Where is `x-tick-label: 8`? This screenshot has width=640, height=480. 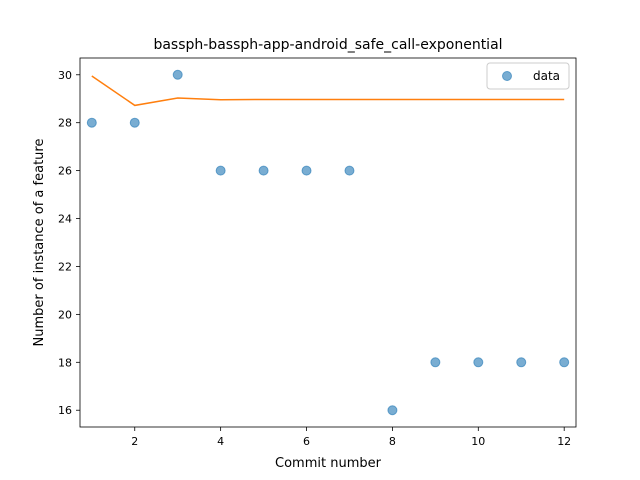 x-tick-label: 8 is located at coordinates (392, 441).